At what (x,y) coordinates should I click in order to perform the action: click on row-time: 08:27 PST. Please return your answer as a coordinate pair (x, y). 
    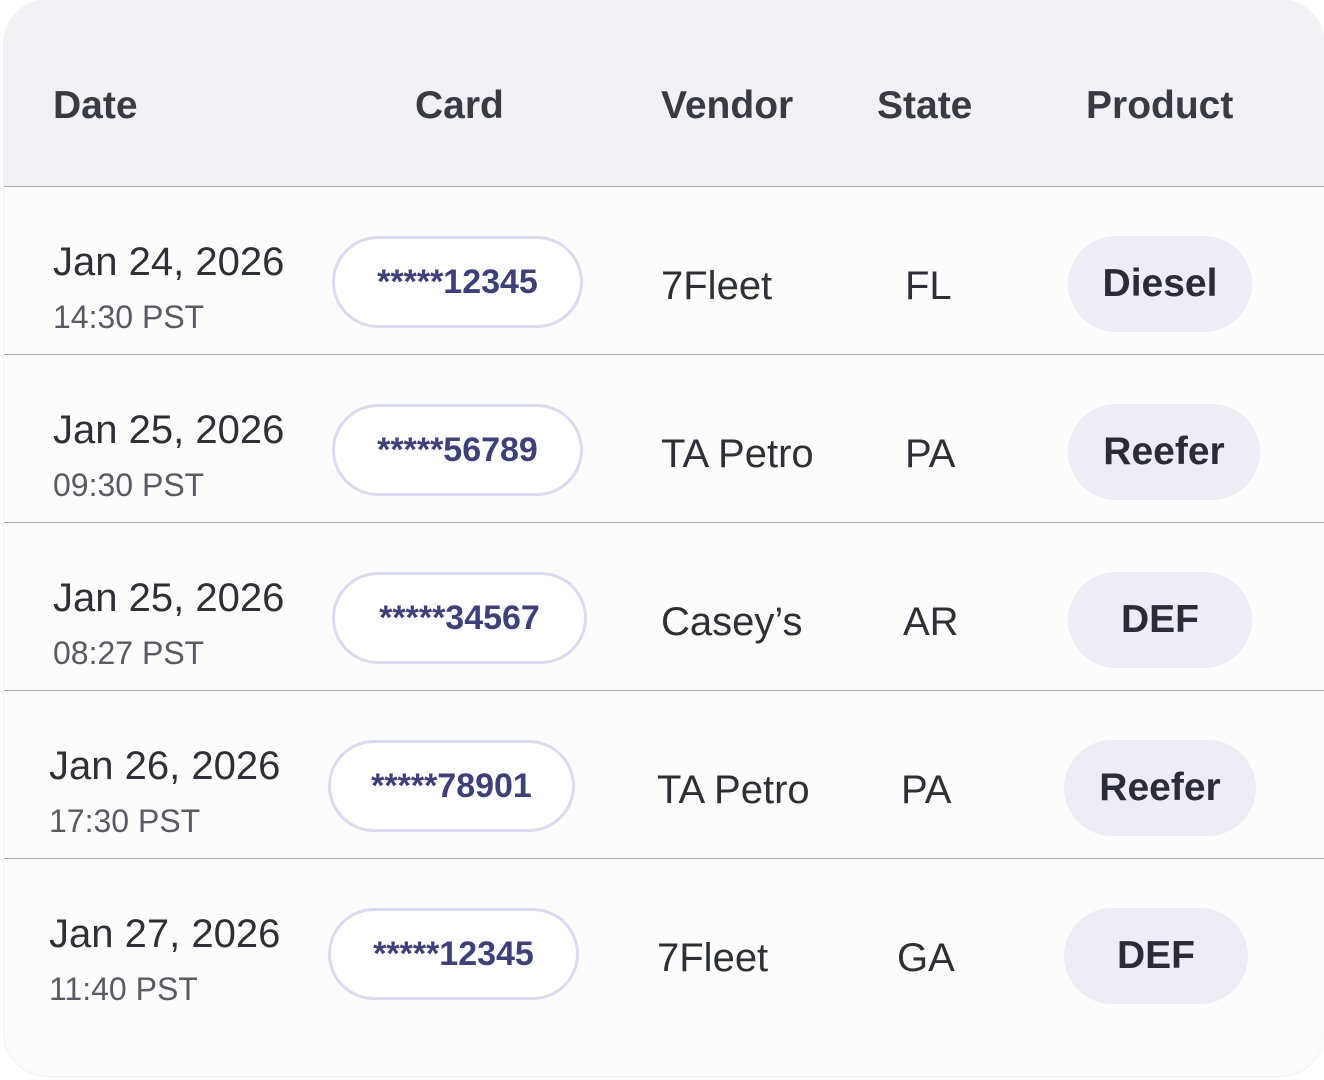
    Looking at the image, I should click on (129, 653).